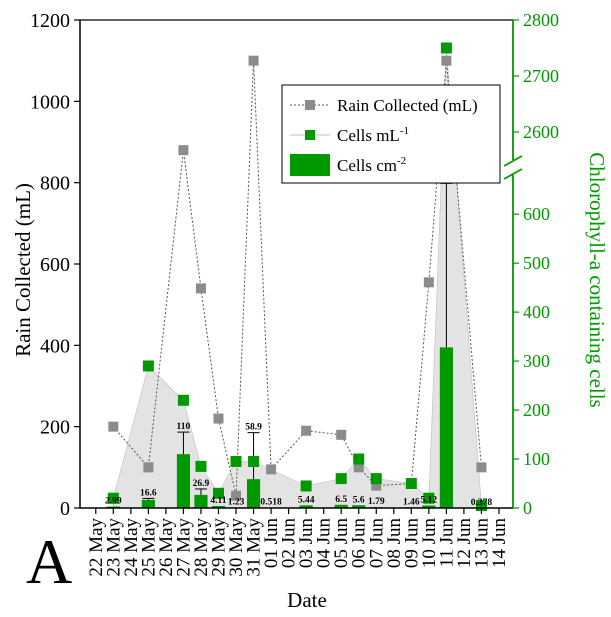 The width and height of the screenshot is (611, 617). I want to click on x-tick-label: 12 Jun, so click(464, 543).